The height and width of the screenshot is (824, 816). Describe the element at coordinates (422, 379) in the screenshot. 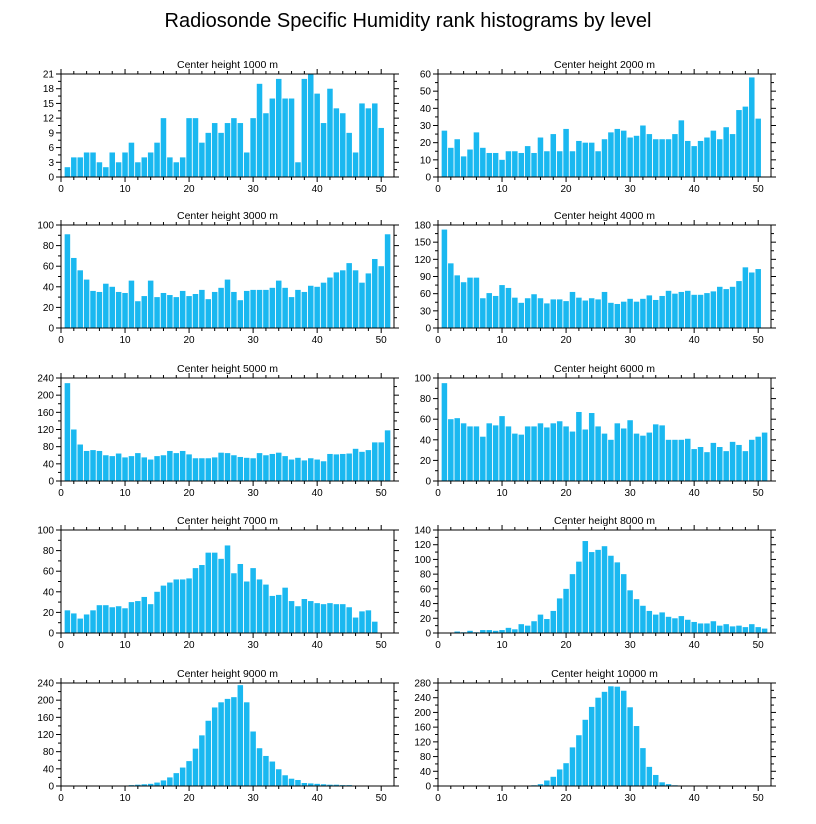

I see `y-tick-label: 100` at that location.